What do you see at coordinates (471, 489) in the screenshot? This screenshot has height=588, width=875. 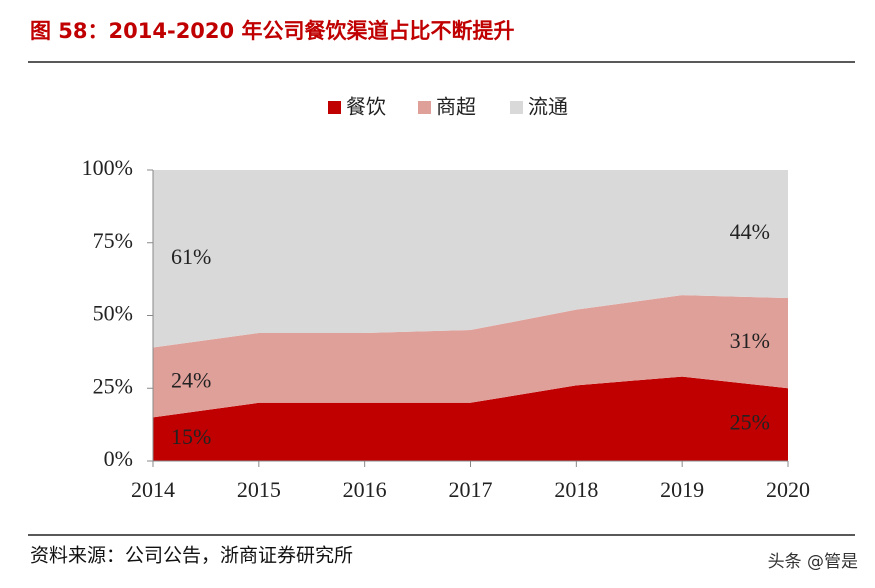 I see `x-tick-label: 2017` at bounding box center [471, 489].